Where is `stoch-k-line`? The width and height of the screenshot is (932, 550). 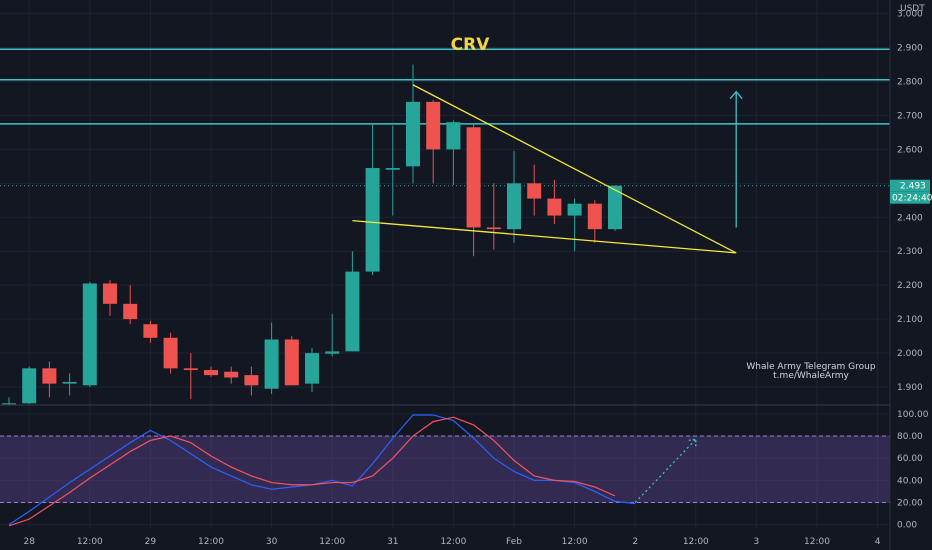 stoch-k-line is located at coordinates (322, 470).